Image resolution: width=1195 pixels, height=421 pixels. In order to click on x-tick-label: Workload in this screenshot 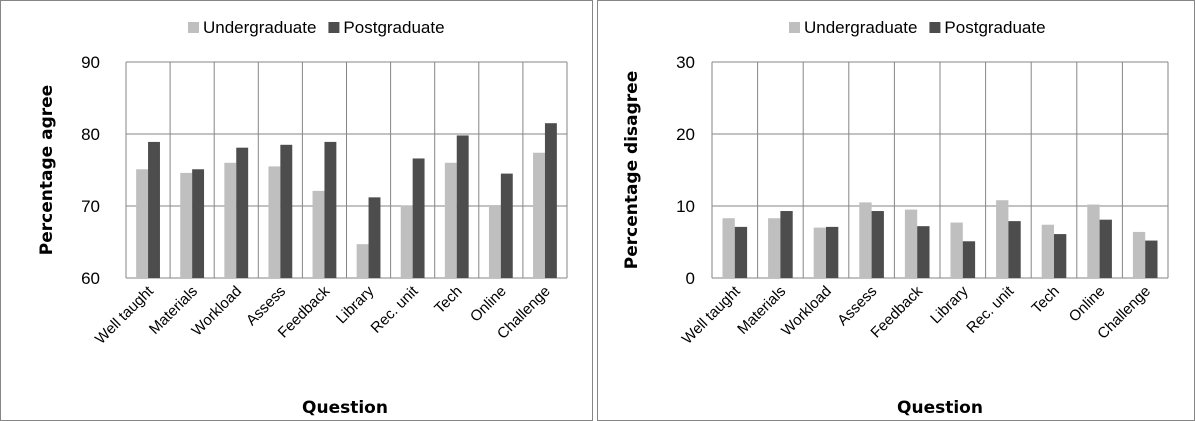, I will do `click(806, 311)`.